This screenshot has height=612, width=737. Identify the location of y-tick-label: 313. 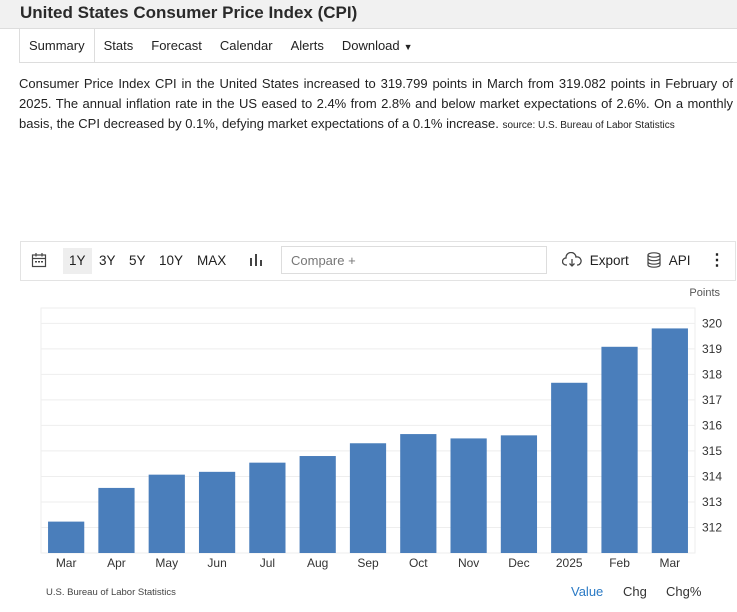
(712, 502).